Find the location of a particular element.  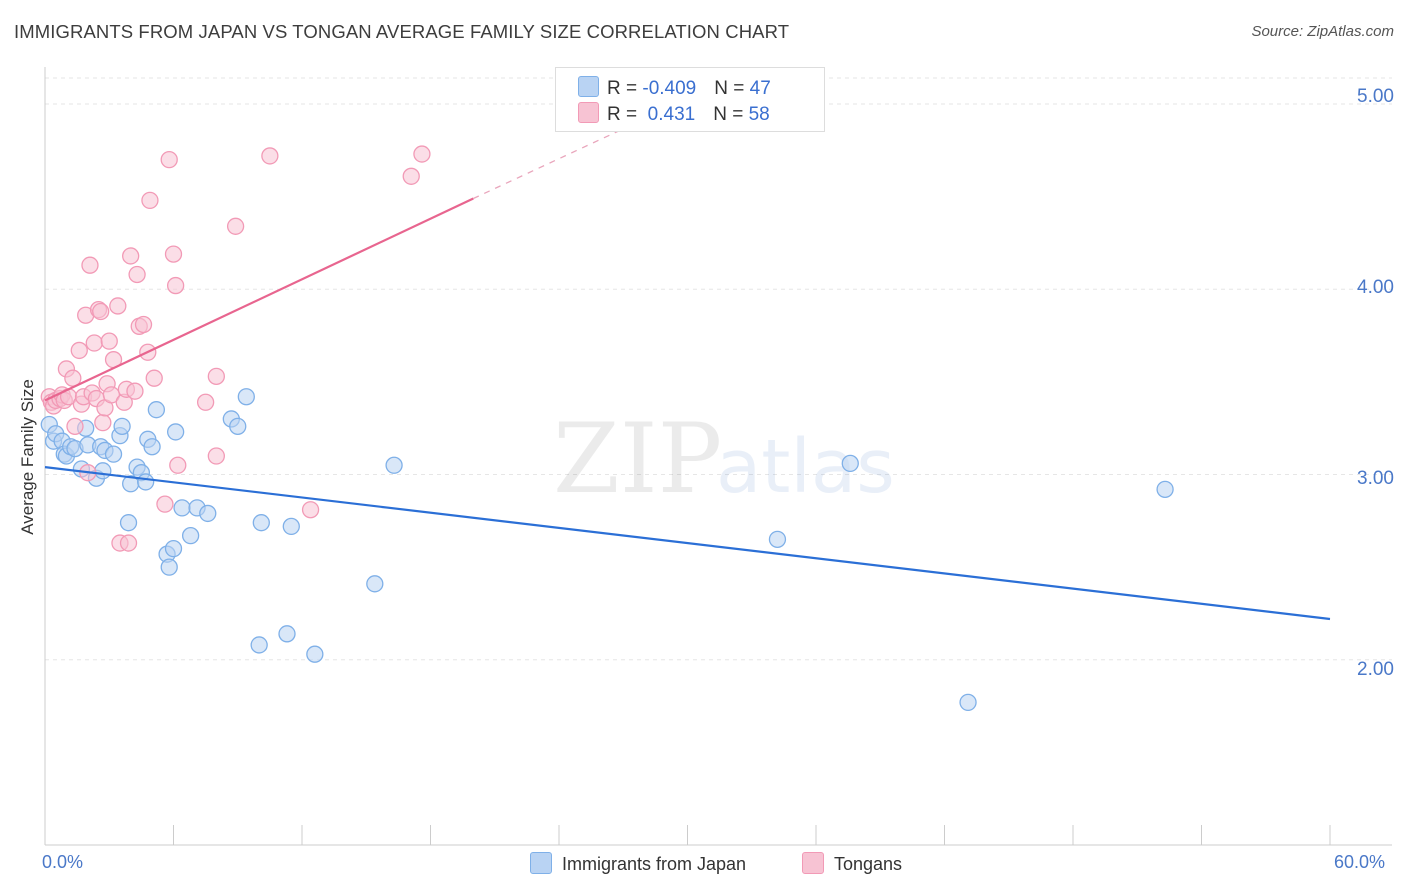

legend-label-tongans: Tongans is located at coordinates (868, 864).